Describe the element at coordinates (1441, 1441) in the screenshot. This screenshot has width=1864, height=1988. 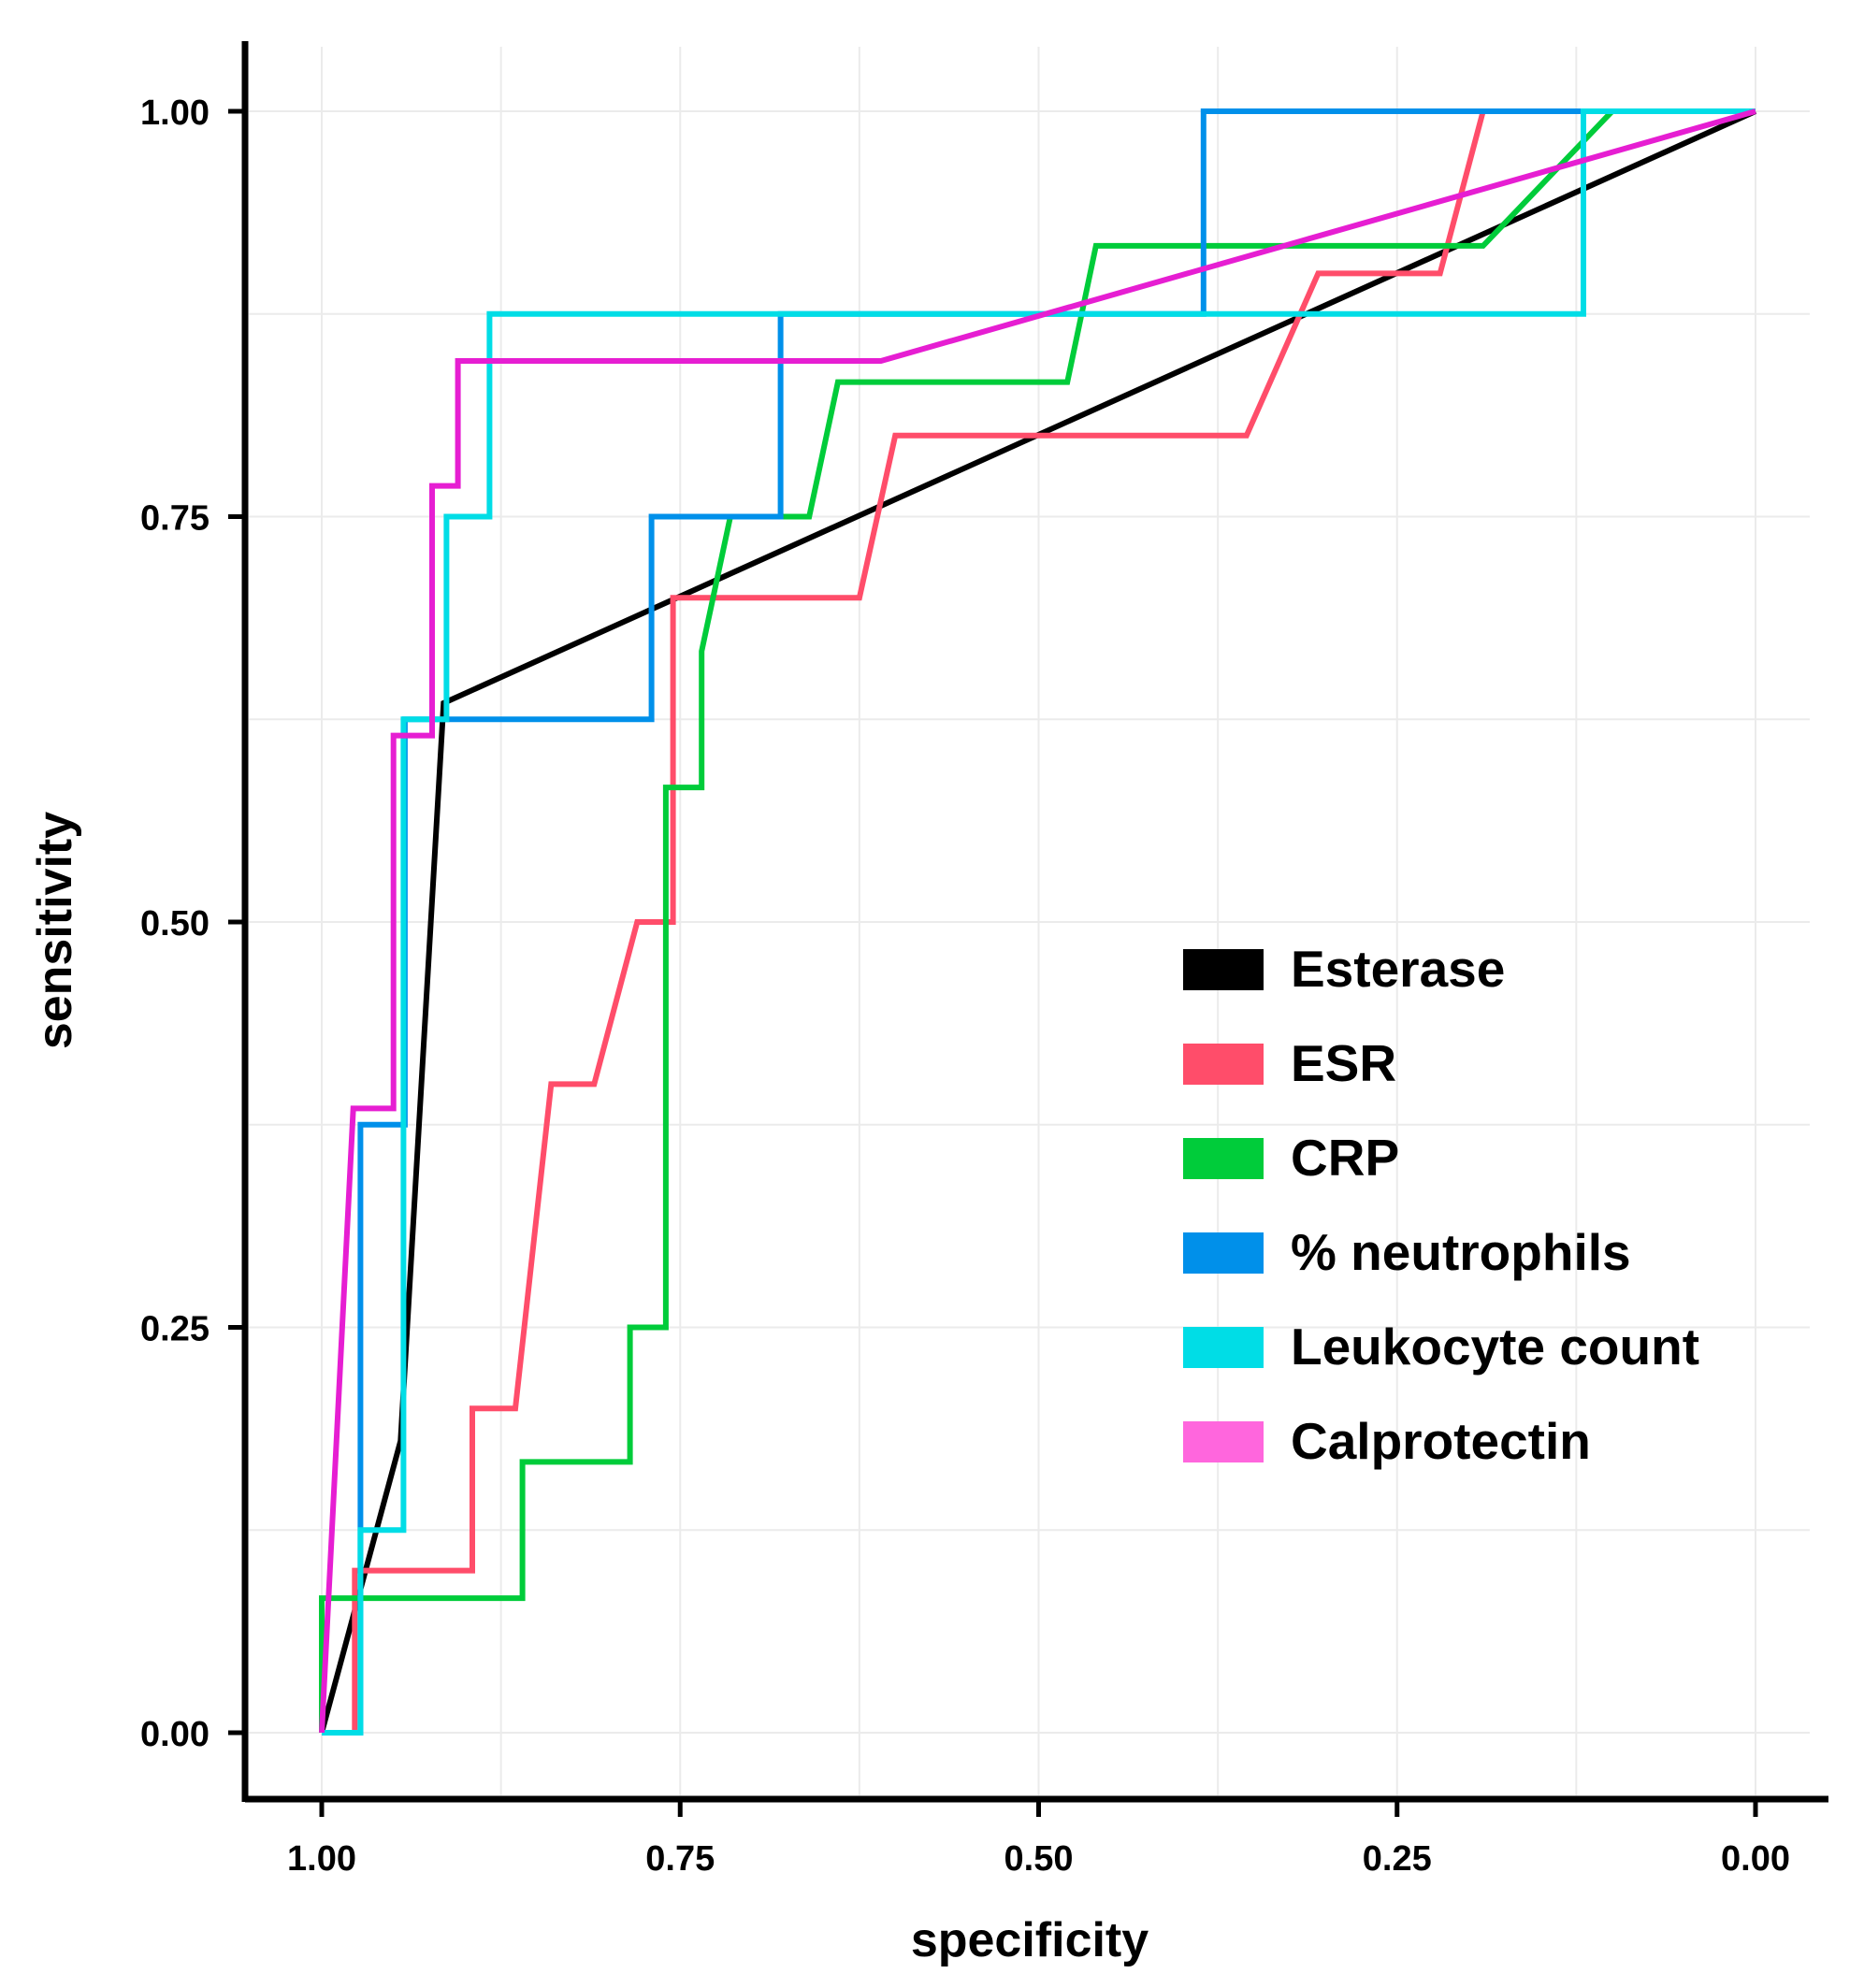
I see `legend-label-calprotectin: Calprotectin` at that location.